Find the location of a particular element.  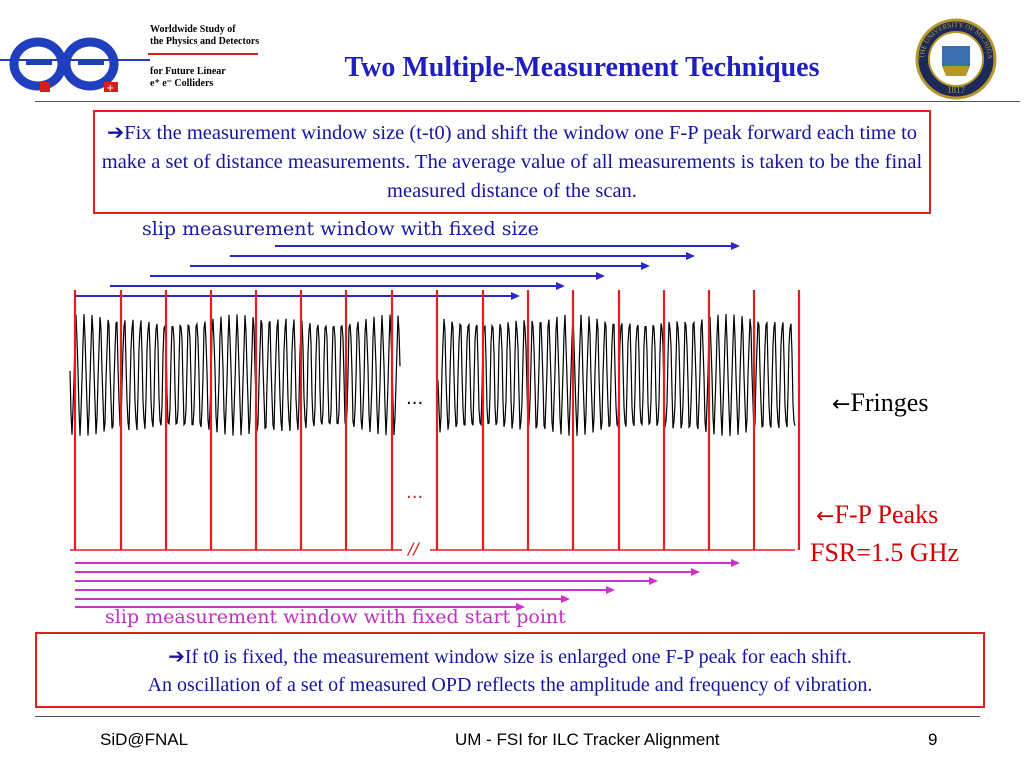

page-number: 9 is located at coordinates (933, 739).